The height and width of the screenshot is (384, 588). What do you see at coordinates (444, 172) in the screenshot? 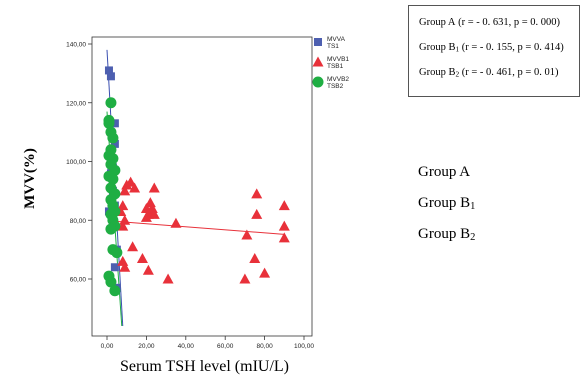
I see `group-label: Group A` at bounding box center [444, 172].